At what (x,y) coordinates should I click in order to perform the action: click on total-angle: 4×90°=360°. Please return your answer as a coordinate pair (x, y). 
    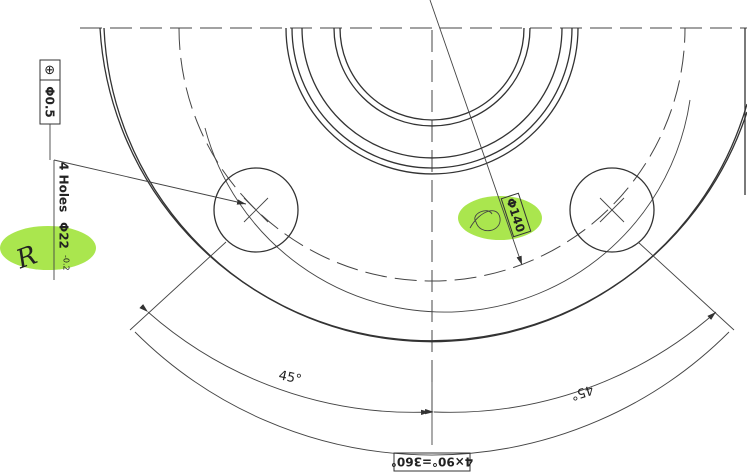
    Looking at the image, I should click on (432, 462).